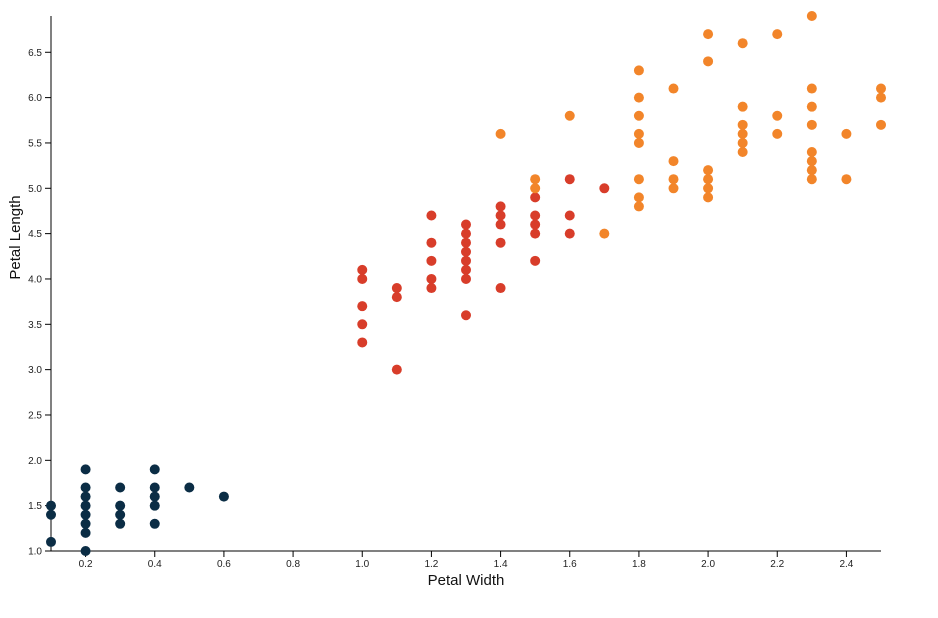  I want to click on y-tick-label: 4.5, so click(35, 234).